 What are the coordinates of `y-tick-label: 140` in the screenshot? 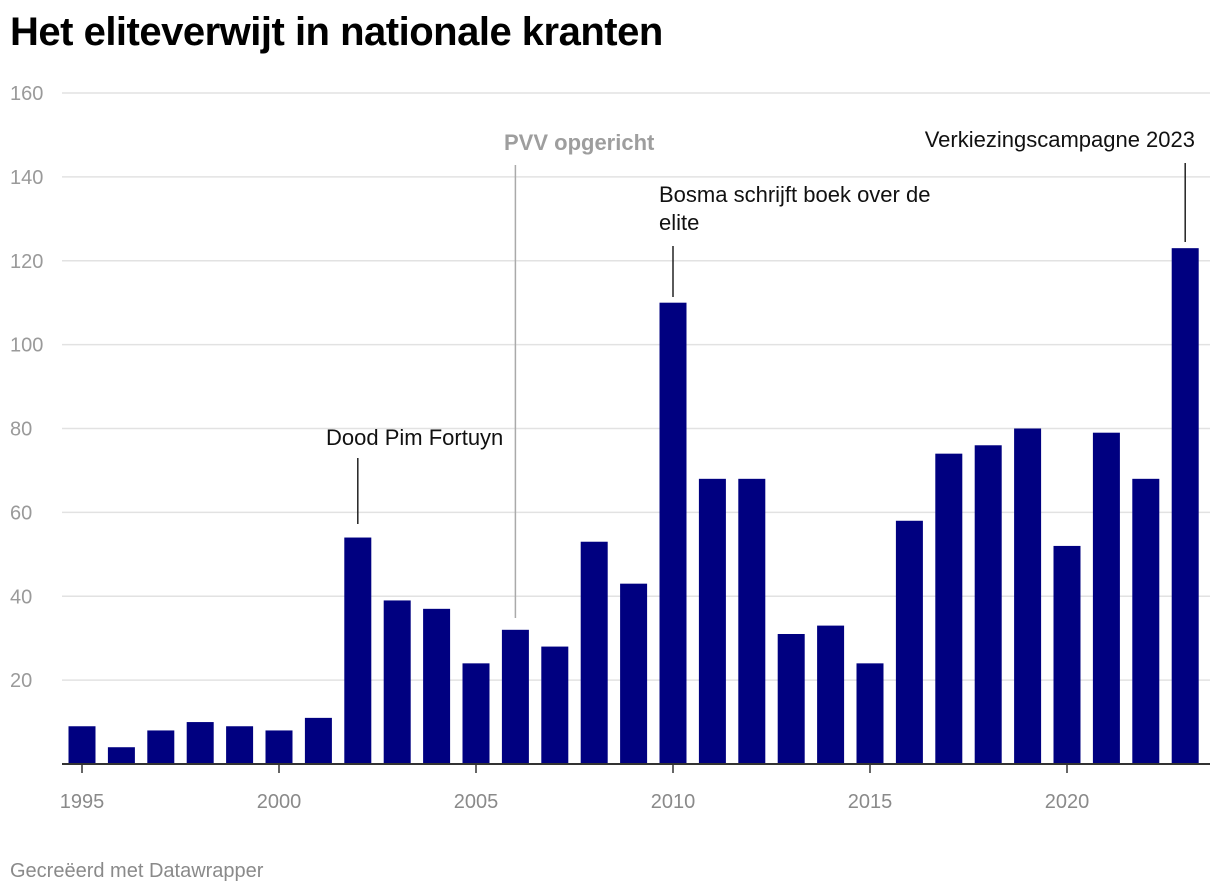 It's located at (26, 178).